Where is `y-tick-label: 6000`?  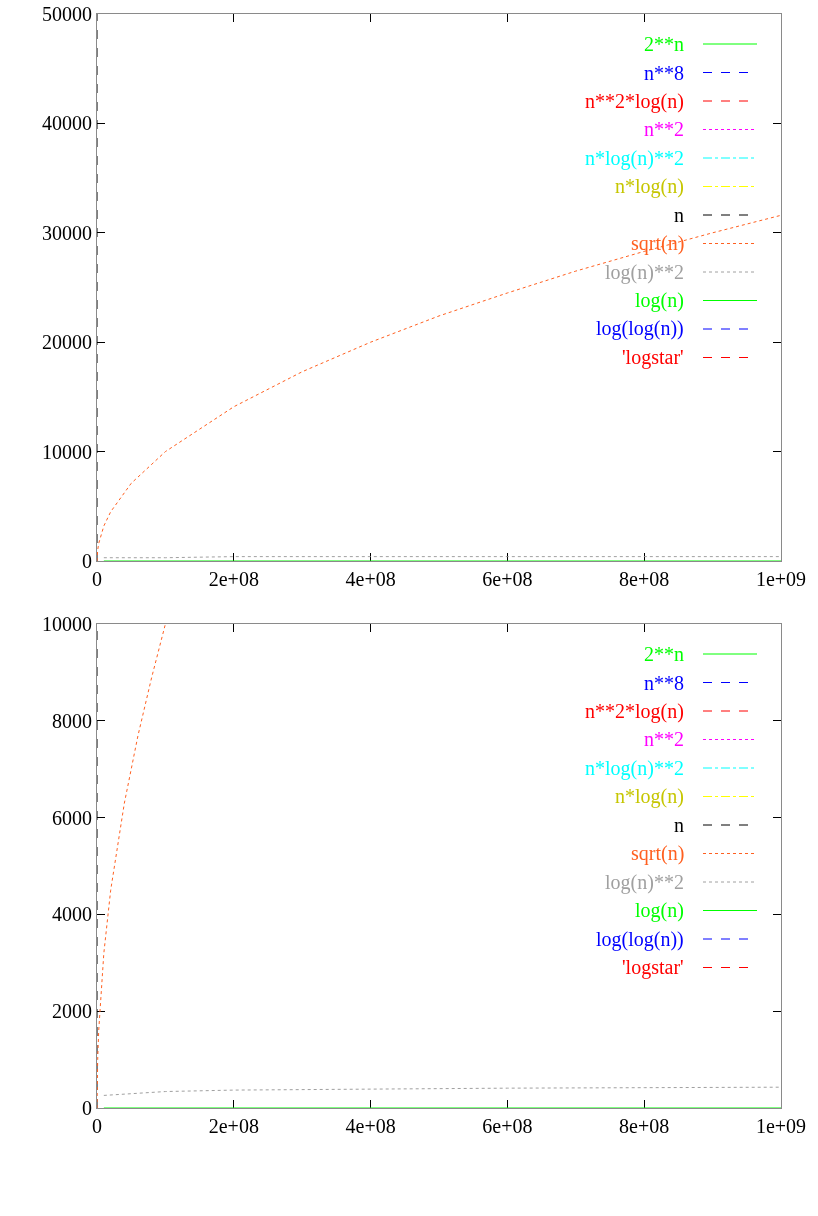
y-tick-label: 6000 is located at coordinates (72, 817).